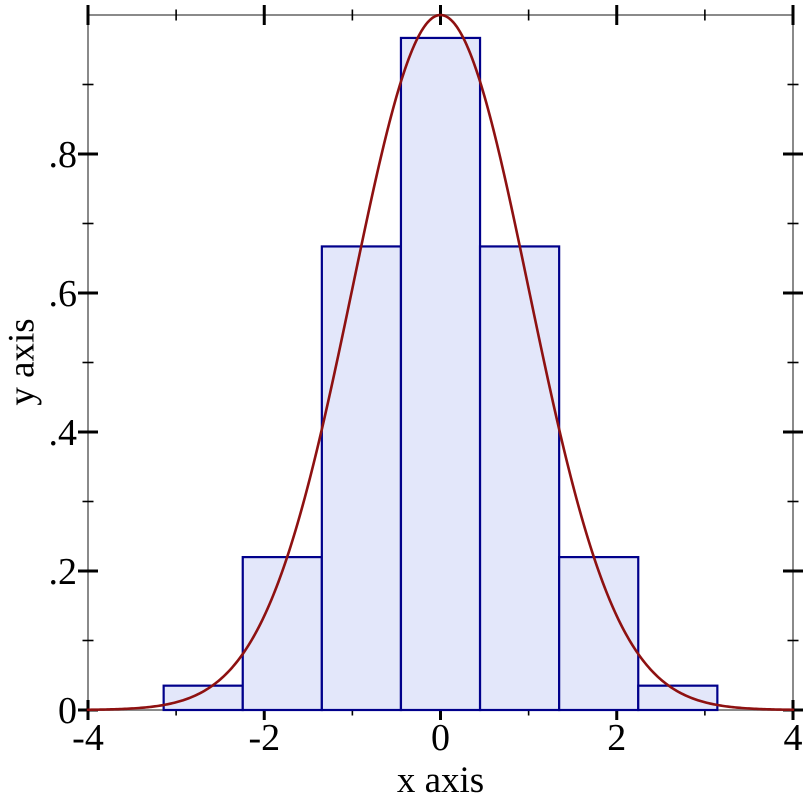  I want to click on x-tick-label: 2, so click(616, 738).